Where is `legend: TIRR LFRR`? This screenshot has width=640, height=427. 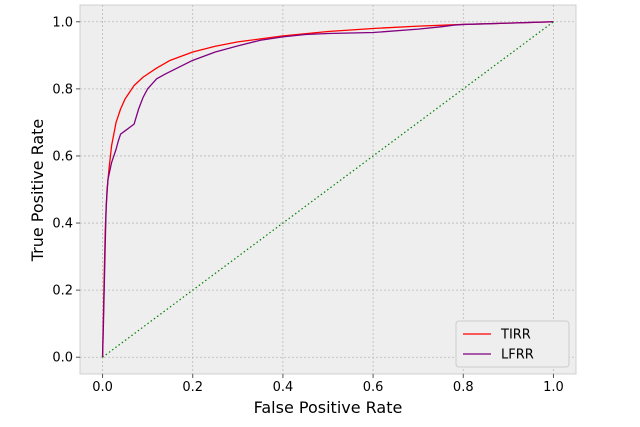 legend: TIRR LFRR is located at coordinates (512, 344).